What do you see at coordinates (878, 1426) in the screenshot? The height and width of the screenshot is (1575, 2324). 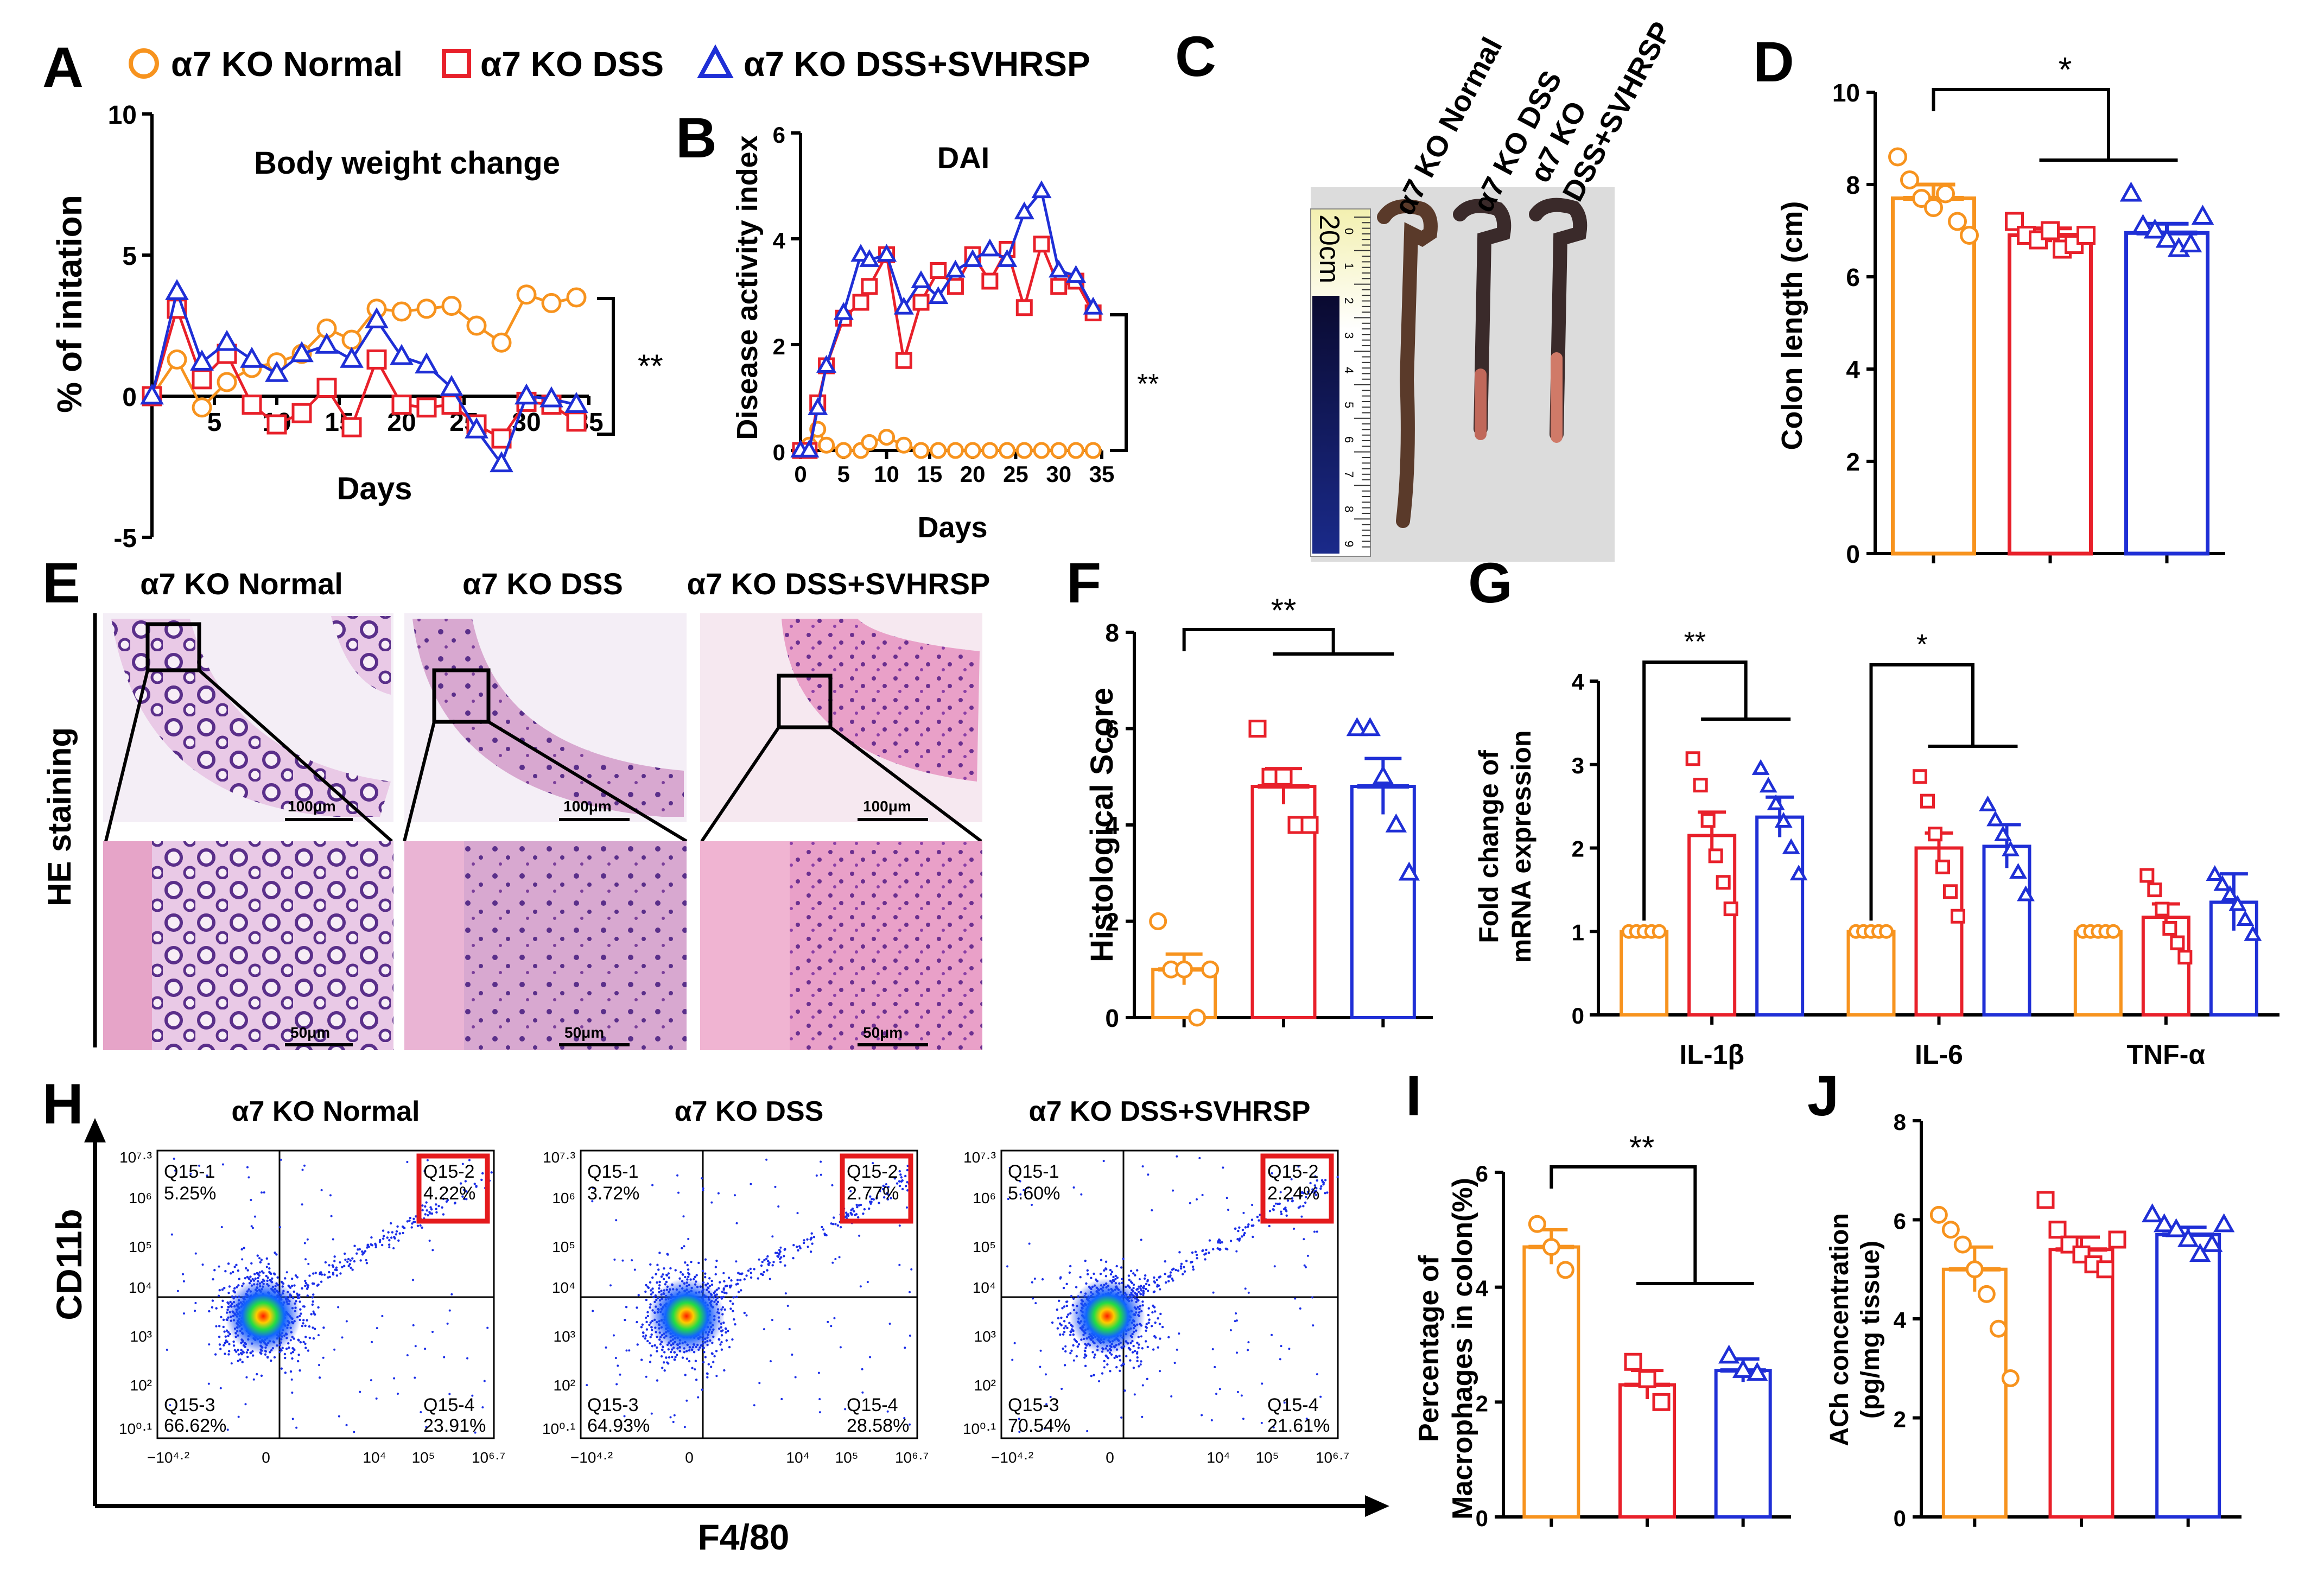 I see `quadrant-value-q4: 28.58%` at bounding box center [878, 1426].